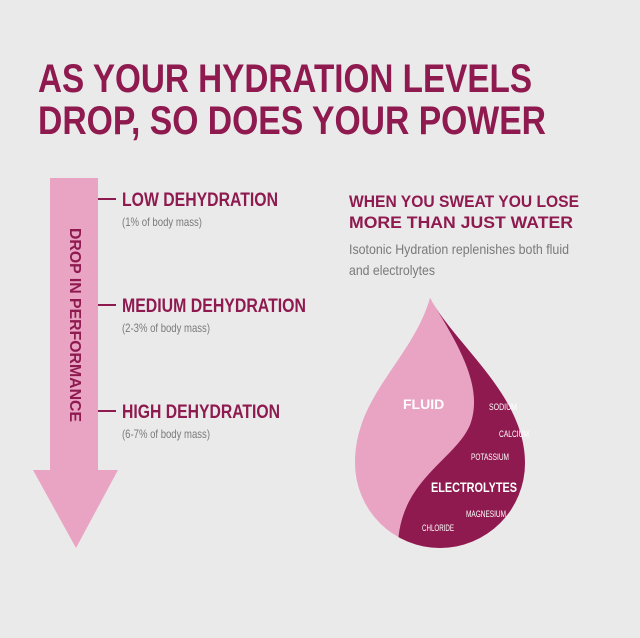  What do you see at coordinates (490, 457) in the screenshot?
I see `mineral-label: POTASSIUM` at bounding box center [490, 457].